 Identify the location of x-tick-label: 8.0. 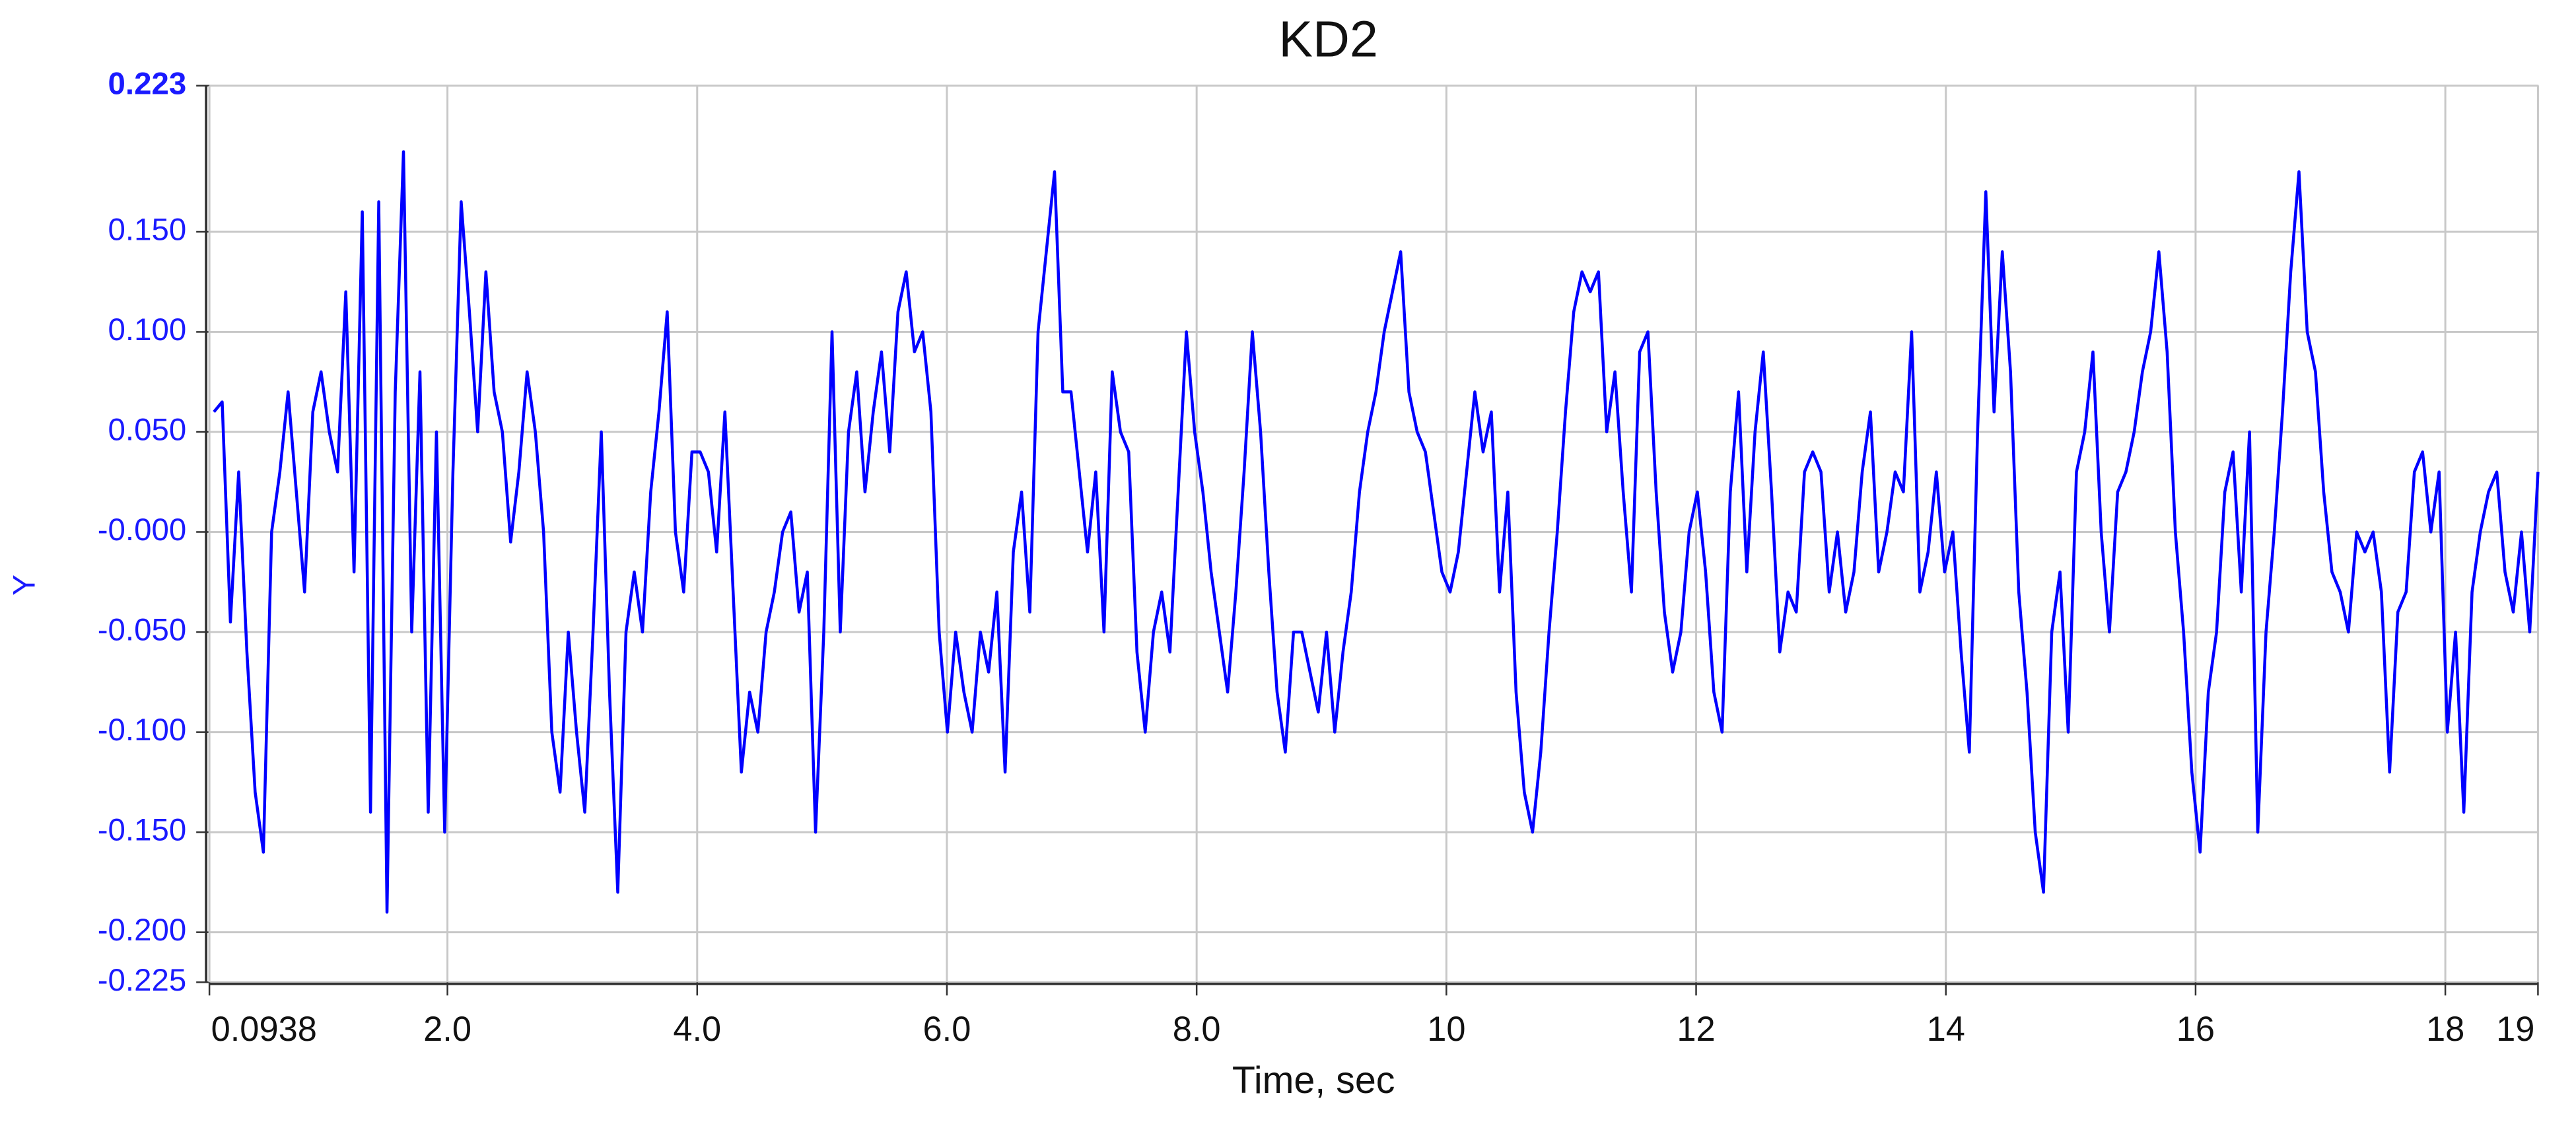
(1197, 1029).